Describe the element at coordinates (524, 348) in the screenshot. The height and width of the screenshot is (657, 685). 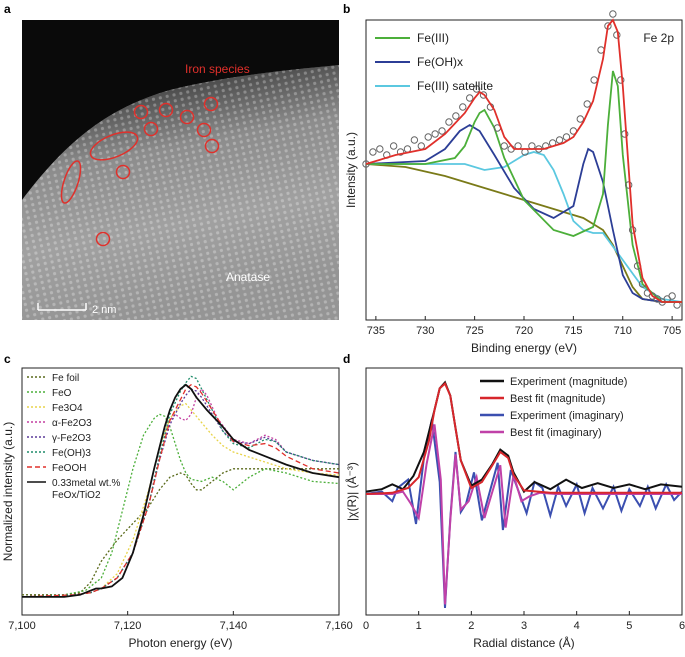
I see `x-axis-label: Binding energy (eV)` at that location.